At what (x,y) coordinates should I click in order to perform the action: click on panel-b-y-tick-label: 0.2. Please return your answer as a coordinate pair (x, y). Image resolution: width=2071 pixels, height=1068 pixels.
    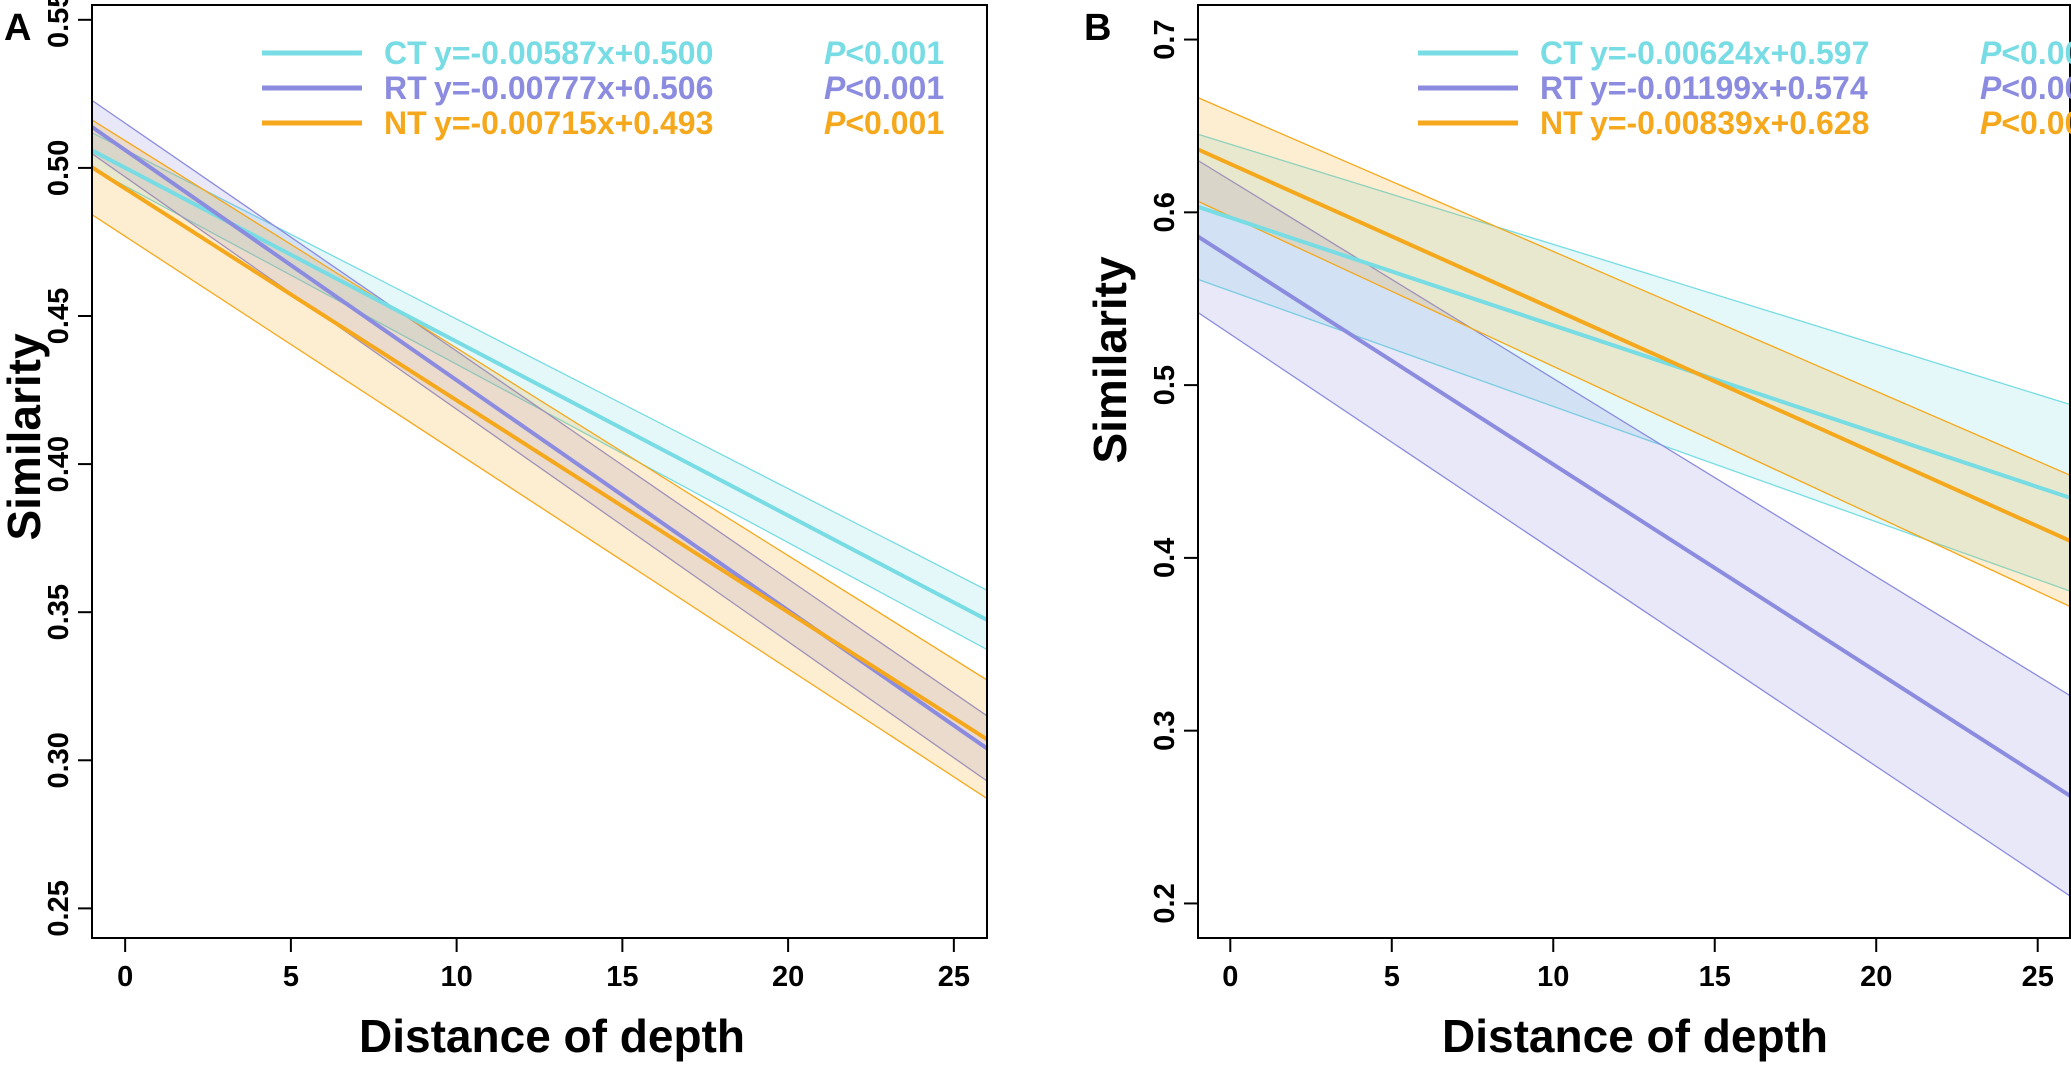
    Looking at the image, I should click on (1165, 903).